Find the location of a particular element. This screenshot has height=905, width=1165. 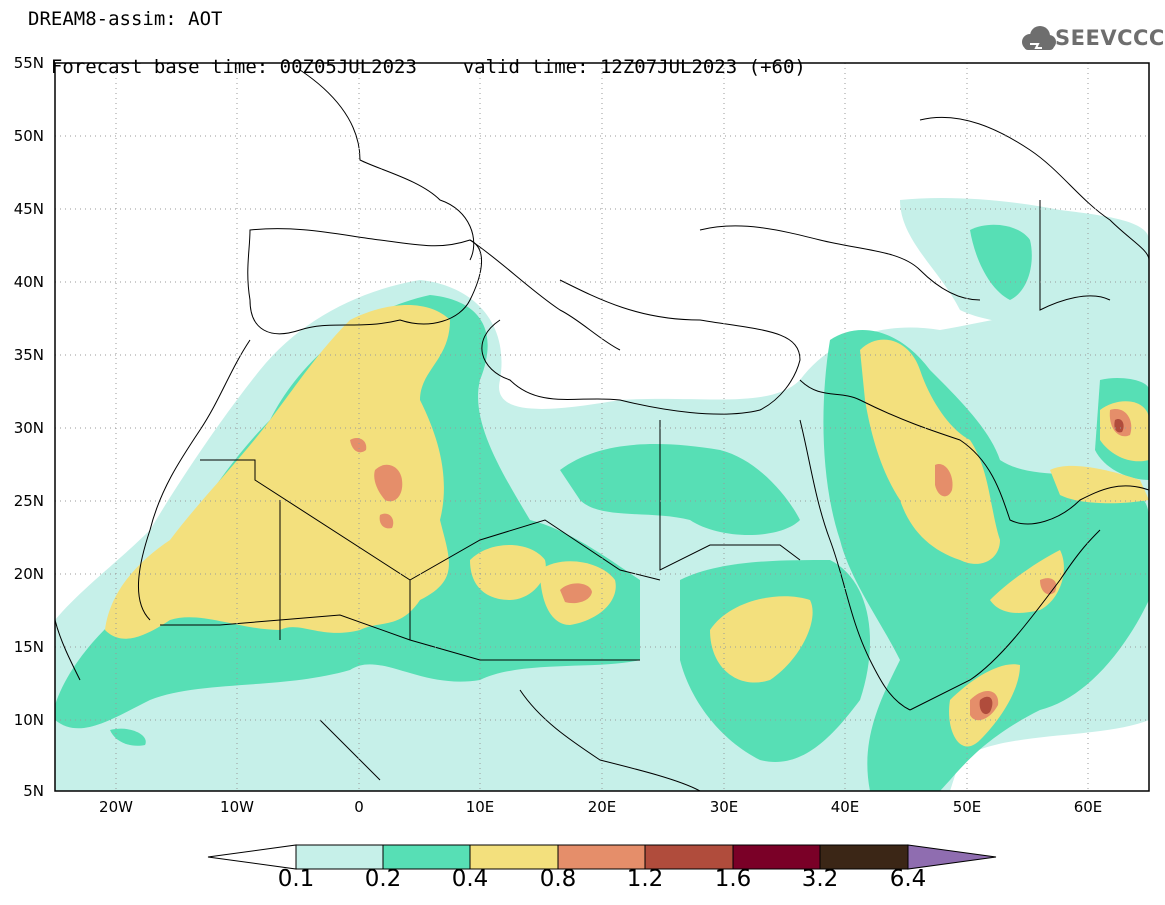

colorbar-label: 1.2 is located at coordinates (645, 879).